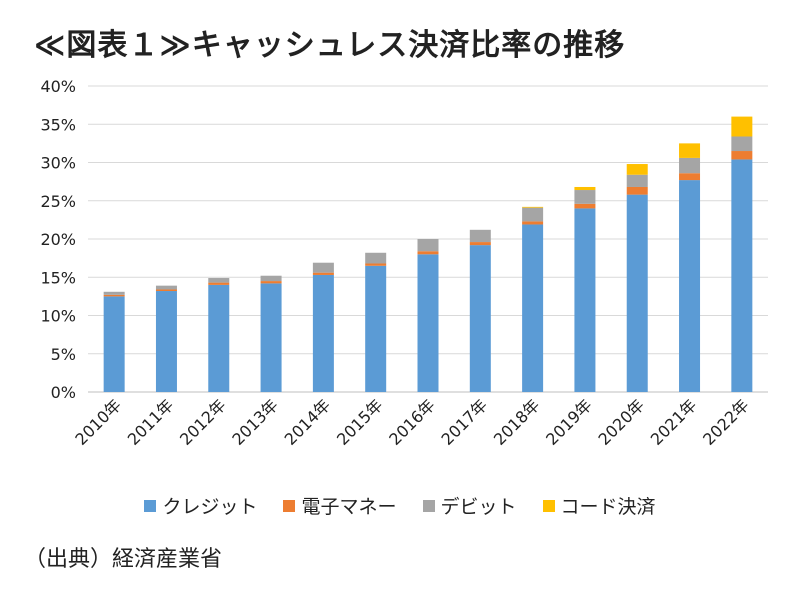 This screenshot has height=595, width=800. Describe the element at coordinates (58, 239) in the screenshot. I see `y-tick-label: 20%` at that location.